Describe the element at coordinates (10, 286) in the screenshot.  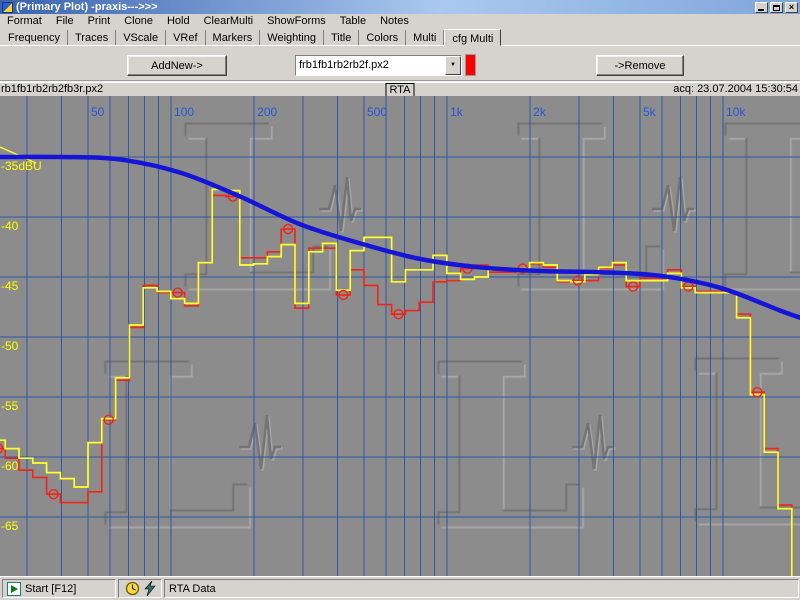
I see `y-tick-label: -45` at that location.